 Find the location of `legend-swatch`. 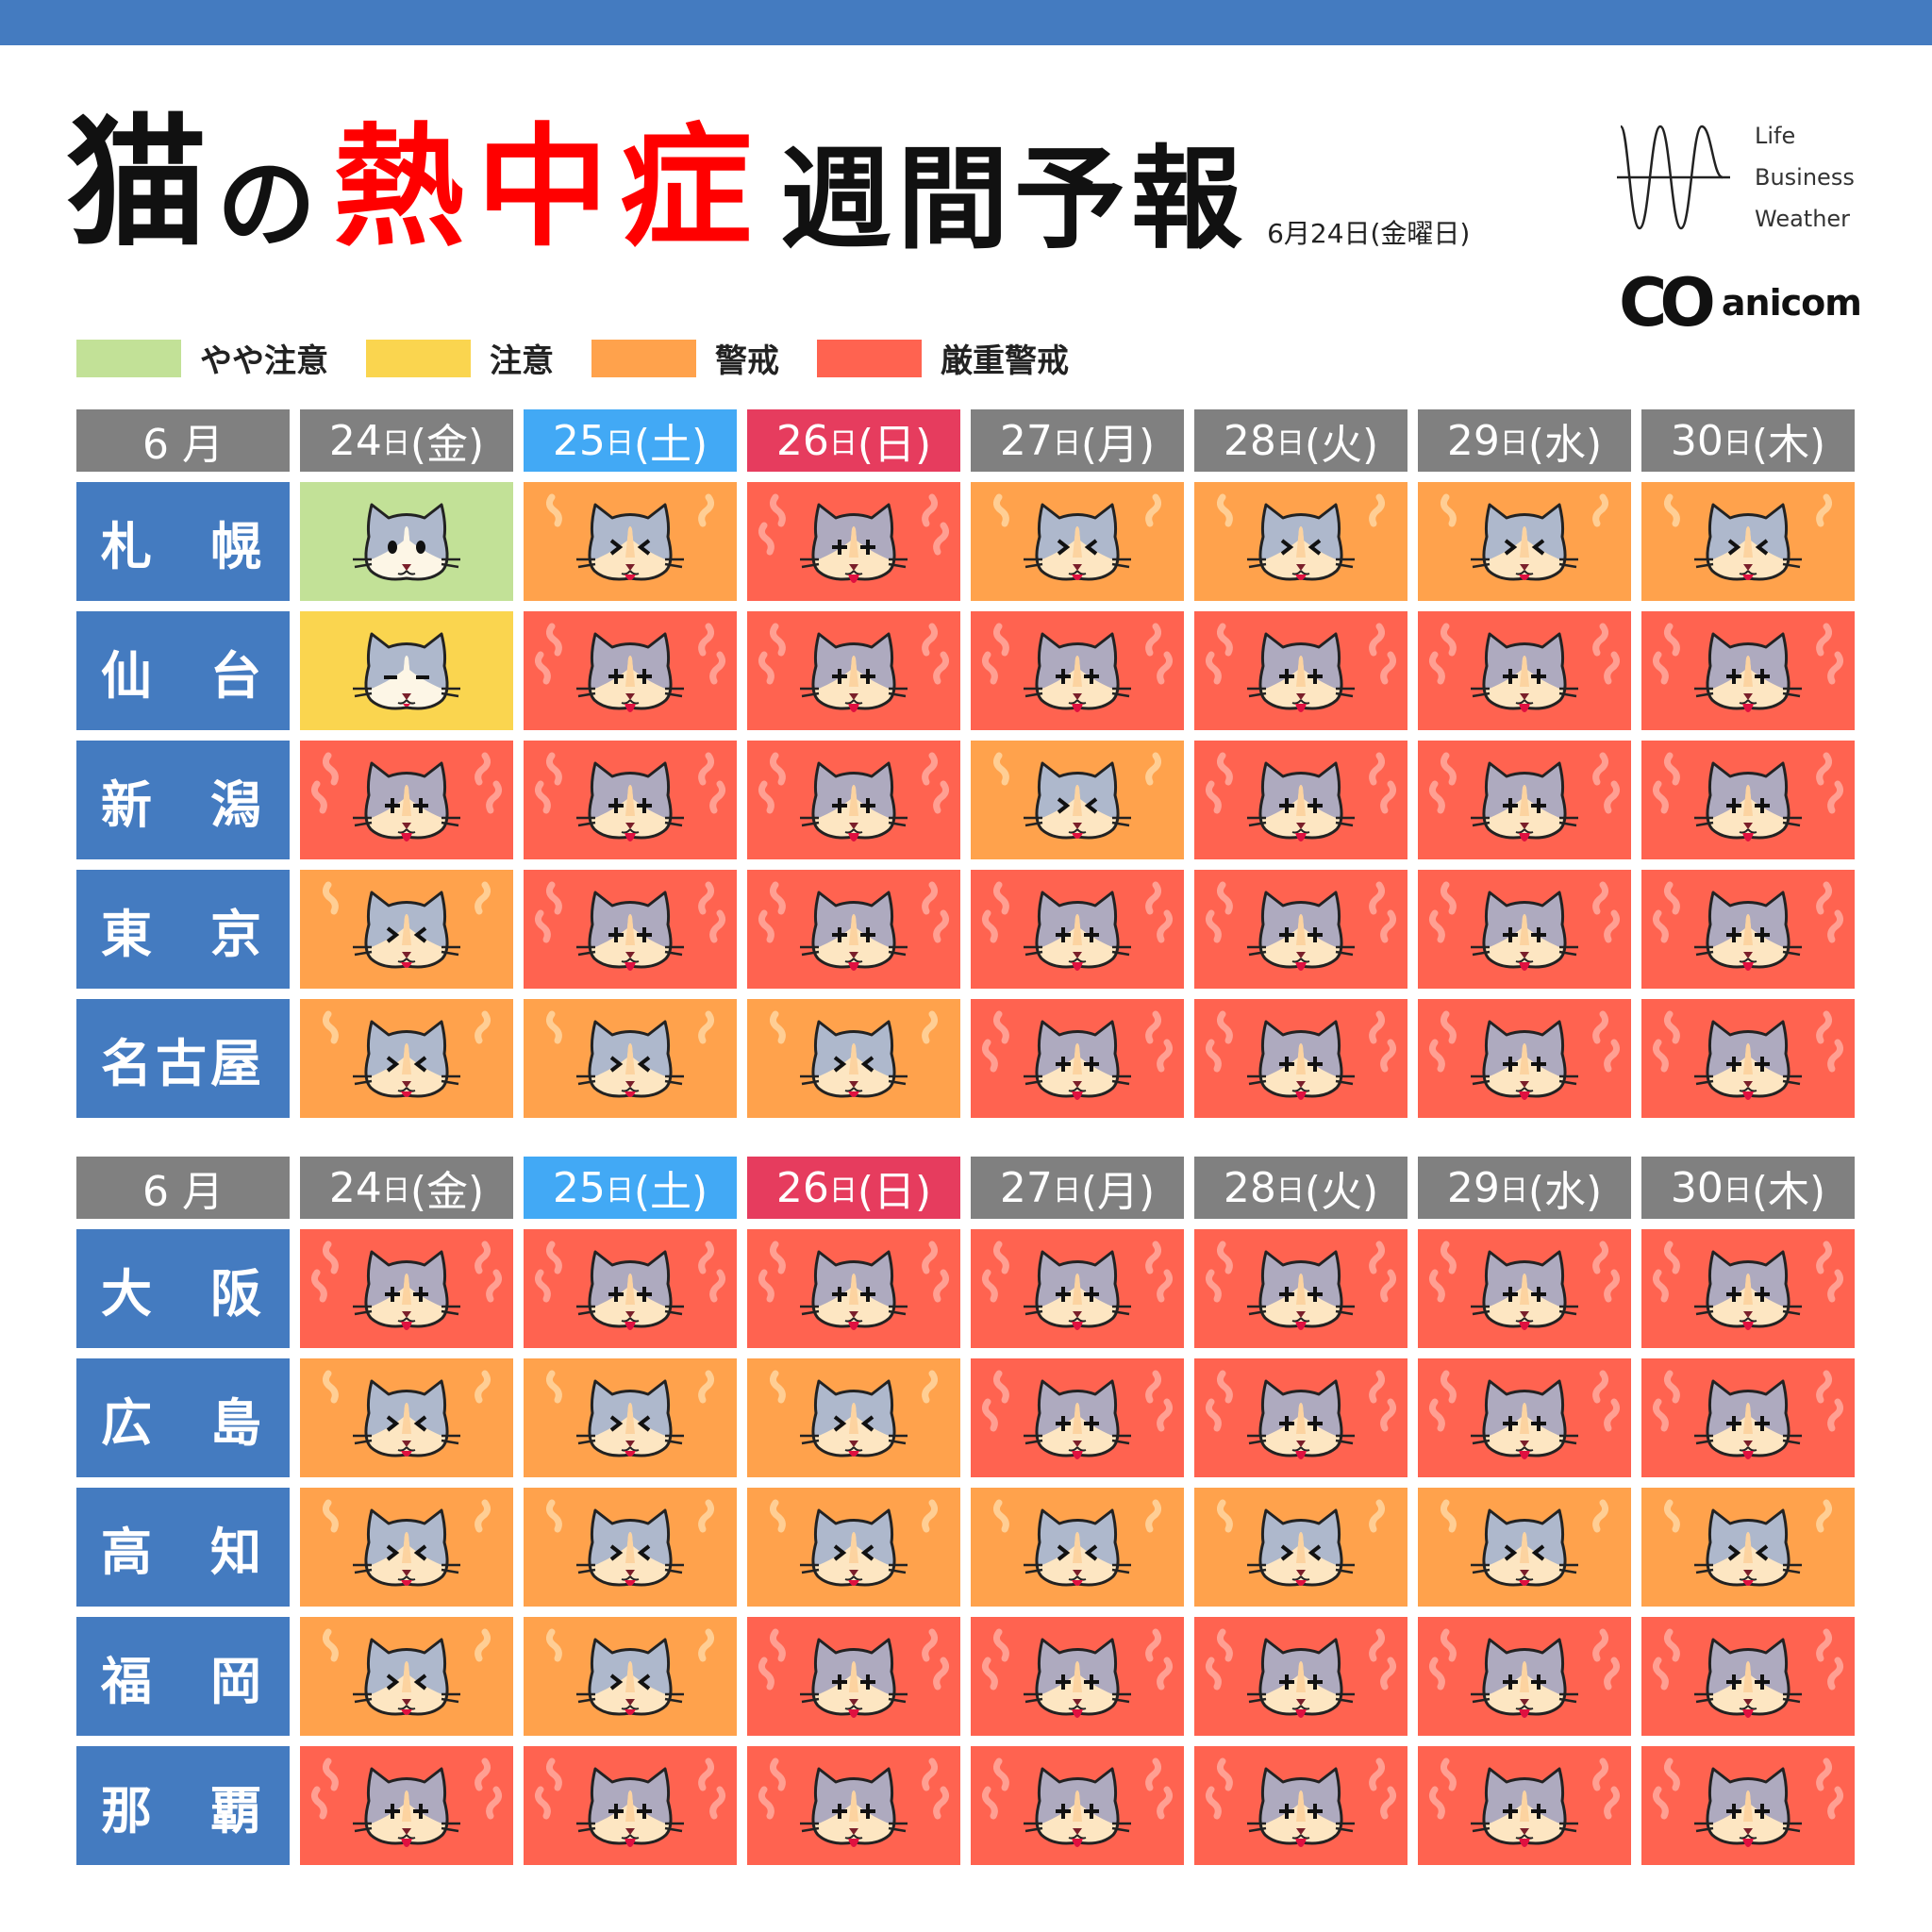

legend-swatch is located at coordinates (418, 358).